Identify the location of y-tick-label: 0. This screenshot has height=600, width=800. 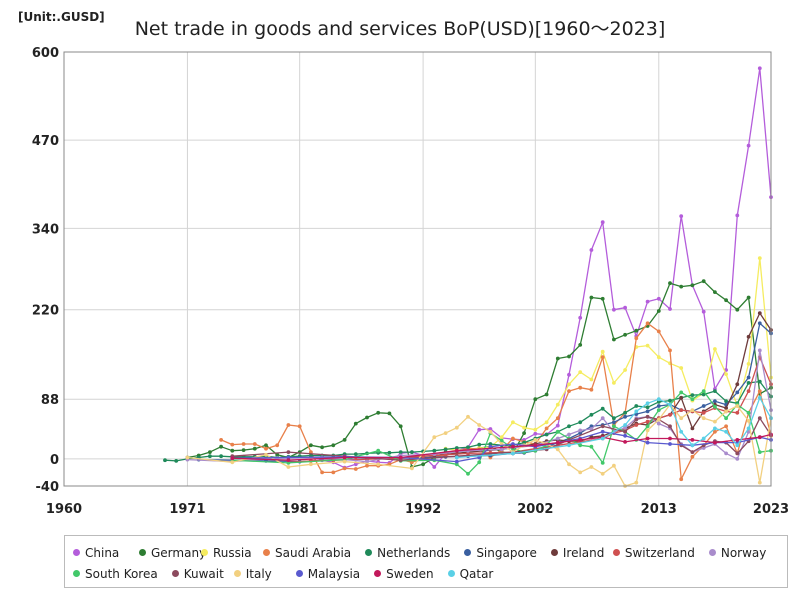
(54, 460).